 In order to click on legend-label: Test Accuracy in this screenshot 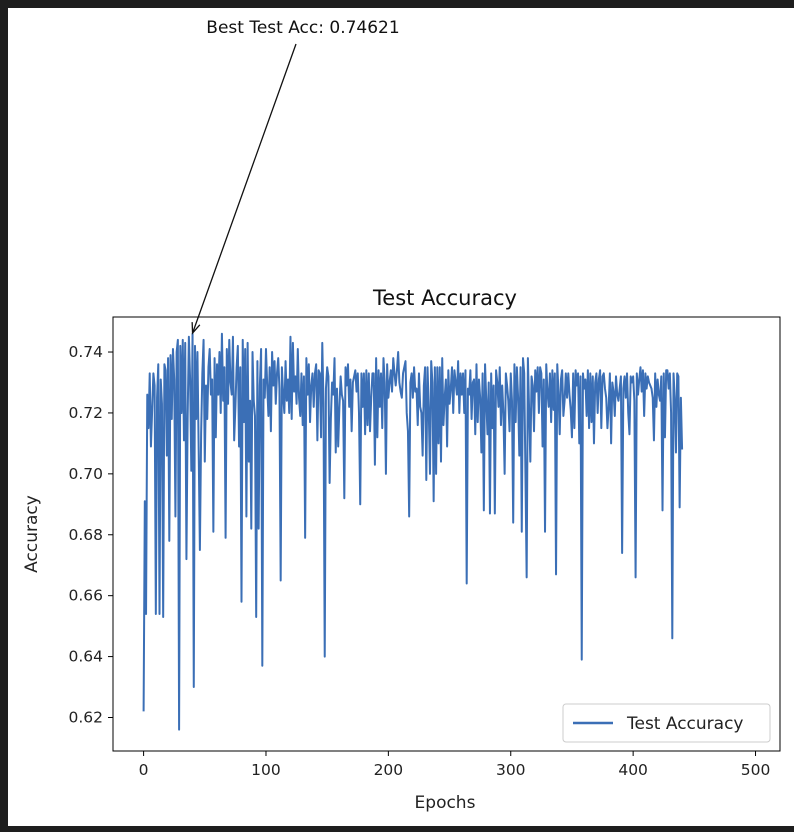, I will do `click(685, 724)`.